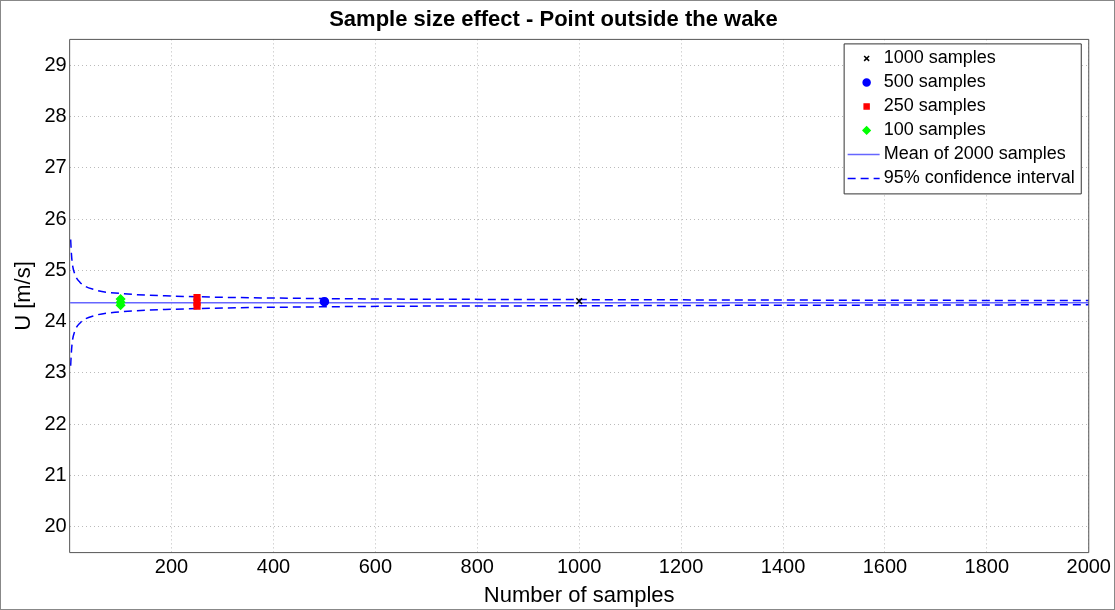  Describe the element at coordinates (579, 594) in the screenshot. I see `x-axis-title: Number of samples` at that location.